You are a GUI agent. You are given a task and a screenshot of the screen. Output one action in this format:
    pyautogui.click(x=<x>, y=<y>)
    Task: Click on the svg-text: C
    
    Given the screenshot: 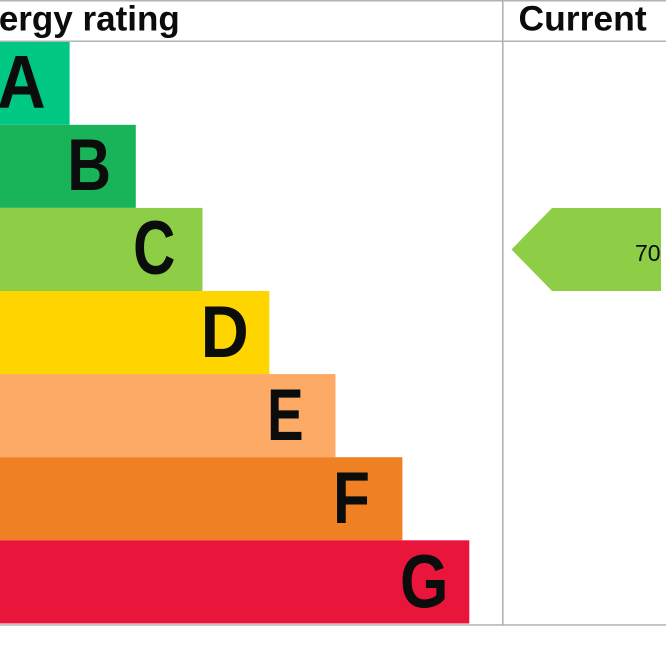 What is the action you would take?
    pyautogui.click(x=154, y=249)
    